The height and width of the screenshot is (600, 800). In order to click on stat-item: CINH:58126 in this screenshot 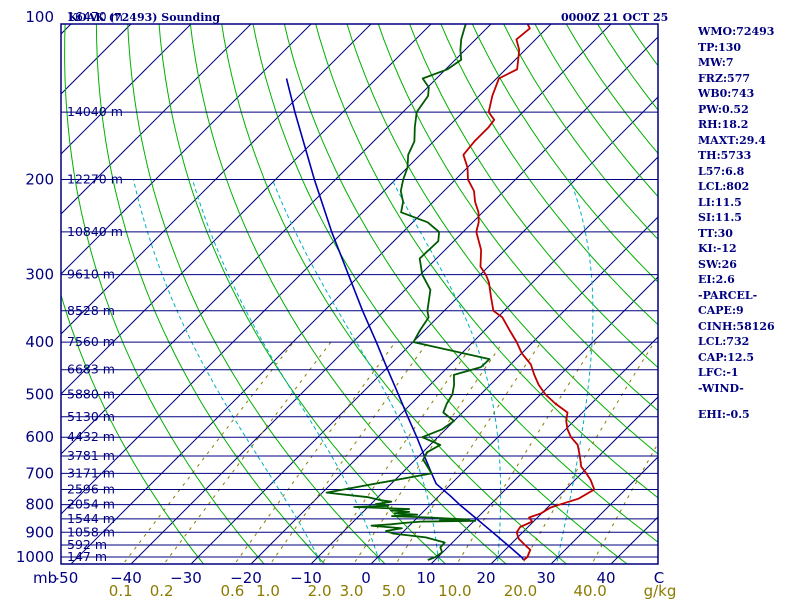, I will do `click(736, 326)`.